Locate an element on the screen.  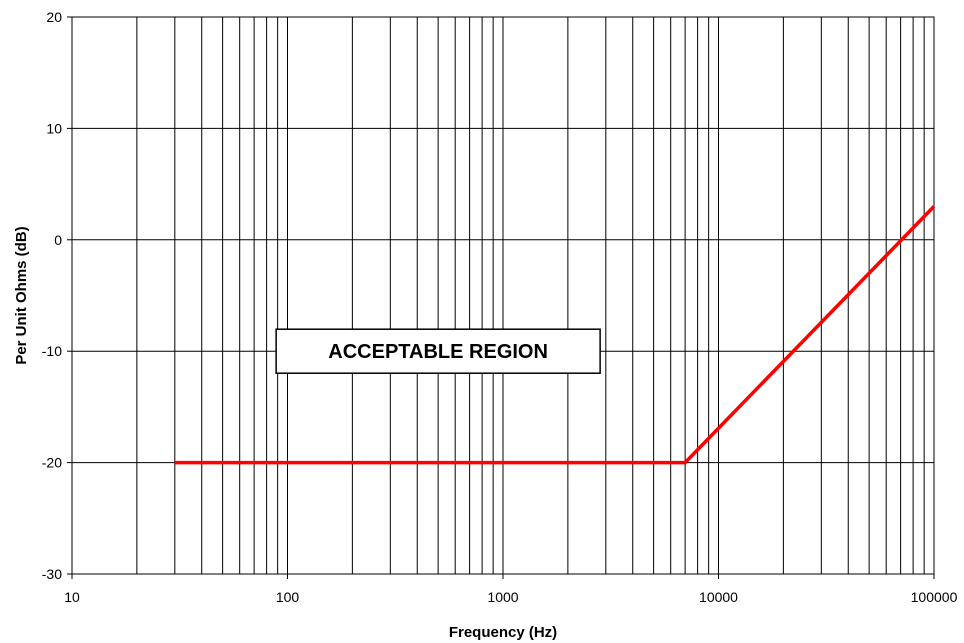
x-tick-label: 10000 is located at coordinates (718, 597).